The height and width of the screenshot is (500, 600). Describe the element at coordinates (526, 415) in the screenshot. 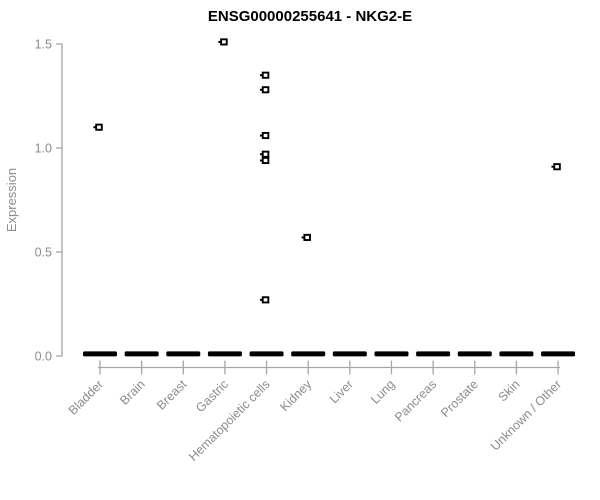

I see `x-category-label: Unknown / Other` at that location.